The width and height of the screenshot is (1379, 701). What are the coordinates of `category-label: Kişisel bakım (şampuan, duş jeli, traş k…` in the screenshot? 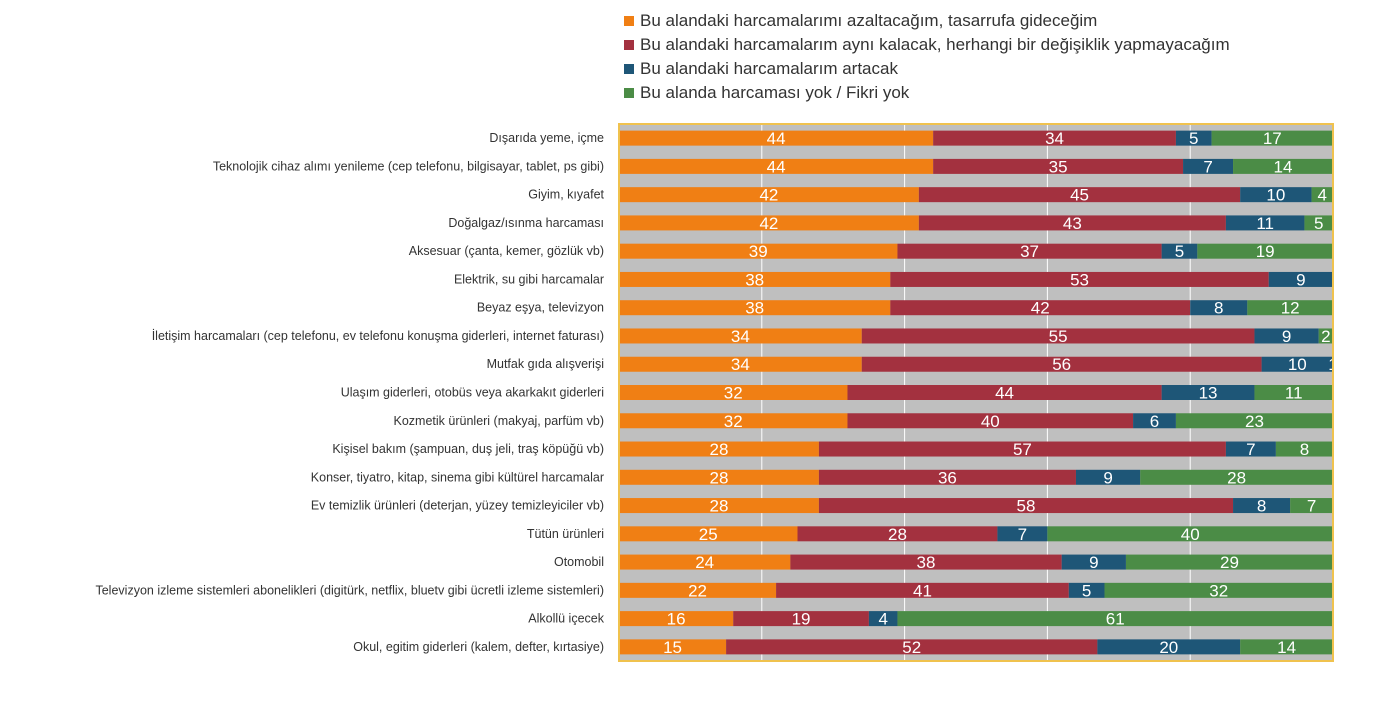 It's located at (468, 449).